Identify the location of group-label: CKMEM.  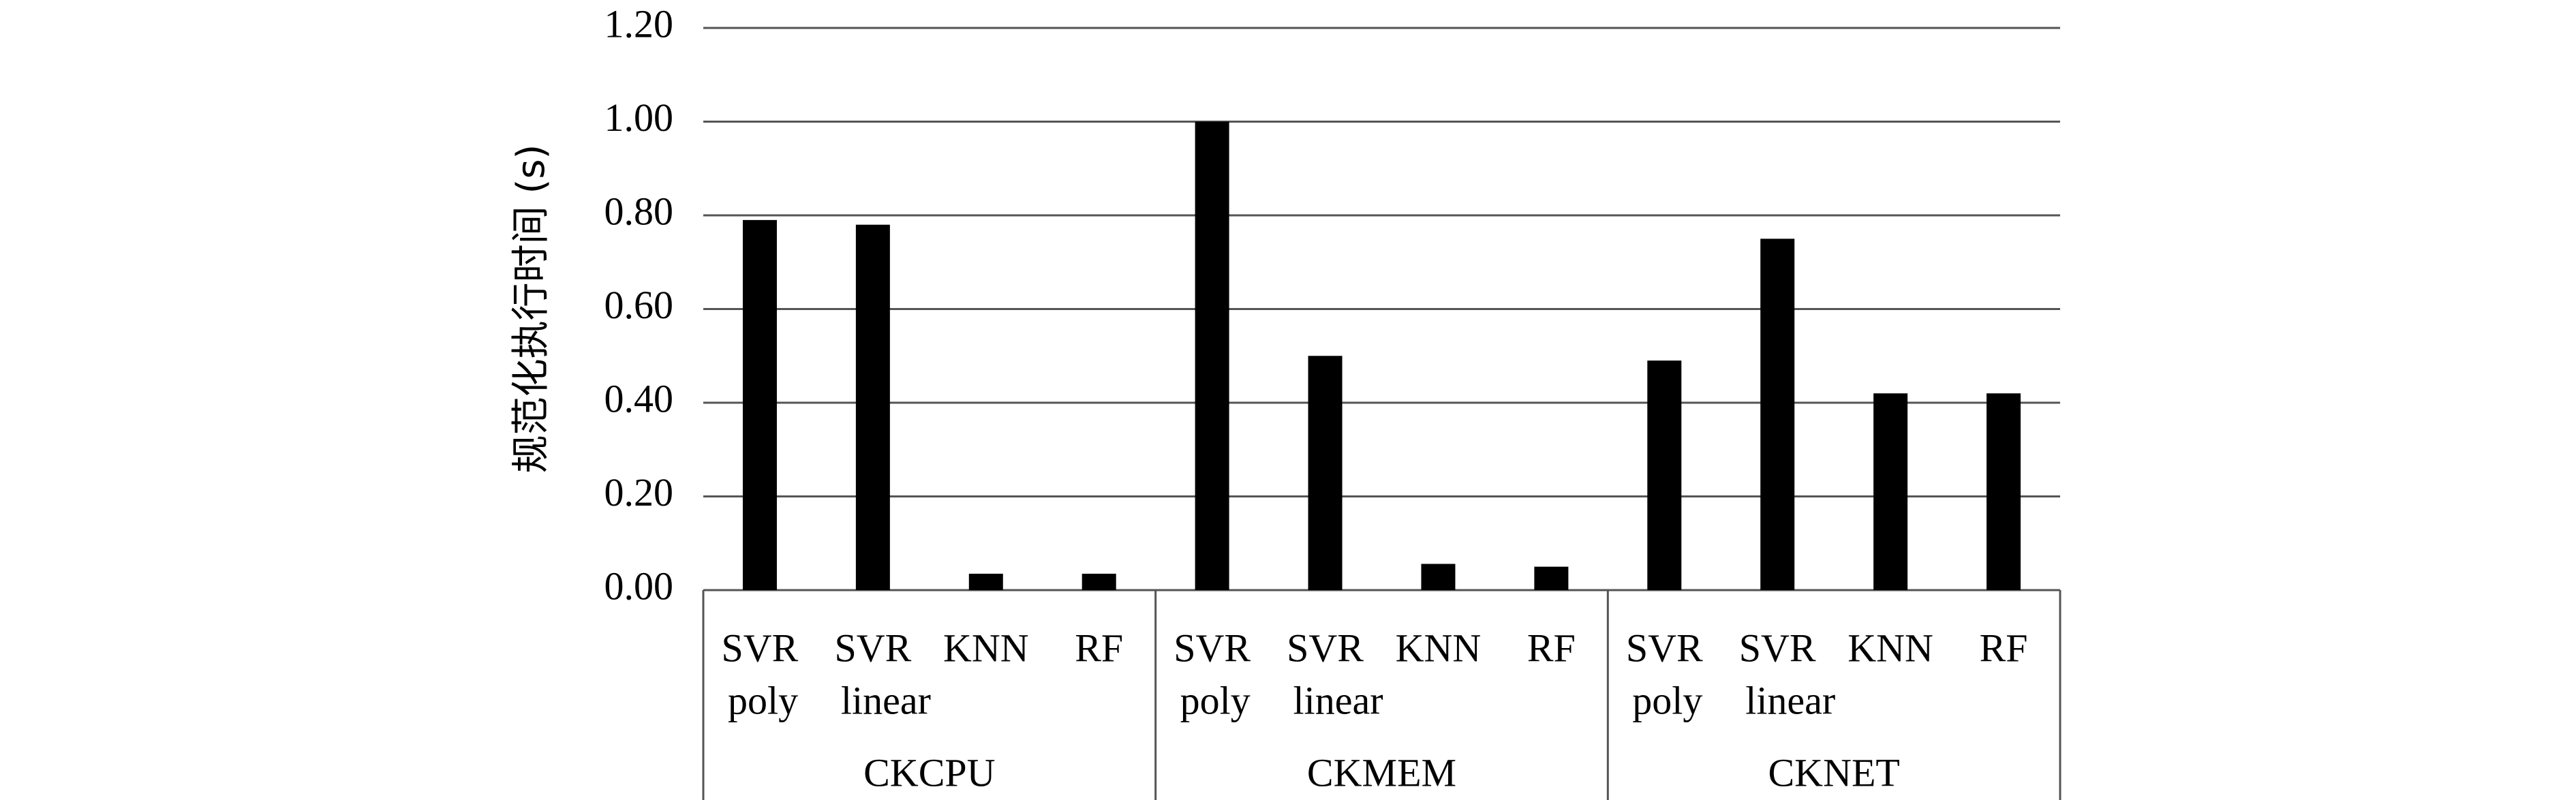
(1381, 772).